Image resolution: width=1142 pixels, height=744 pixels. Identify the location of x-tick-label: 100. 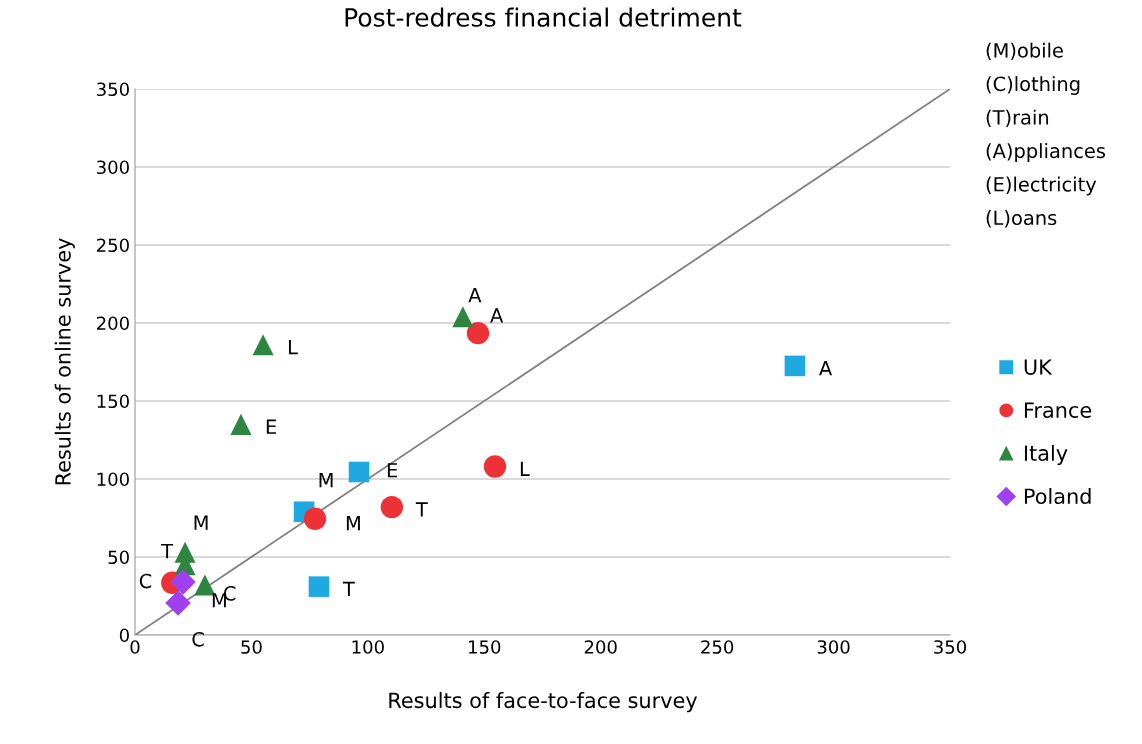
(368, 647).